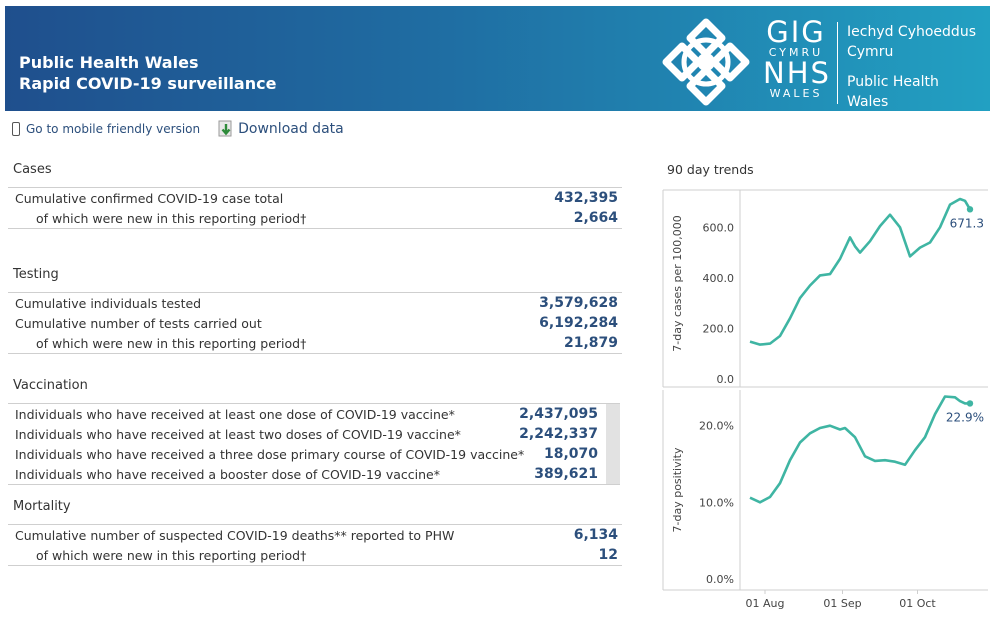 The width and height of the screenshot is (991, 621). Describe the element at coordinates (149, 198) in the screenshot. I see `row-label: Cumulative confirmed COVID-19 case total` at that location.